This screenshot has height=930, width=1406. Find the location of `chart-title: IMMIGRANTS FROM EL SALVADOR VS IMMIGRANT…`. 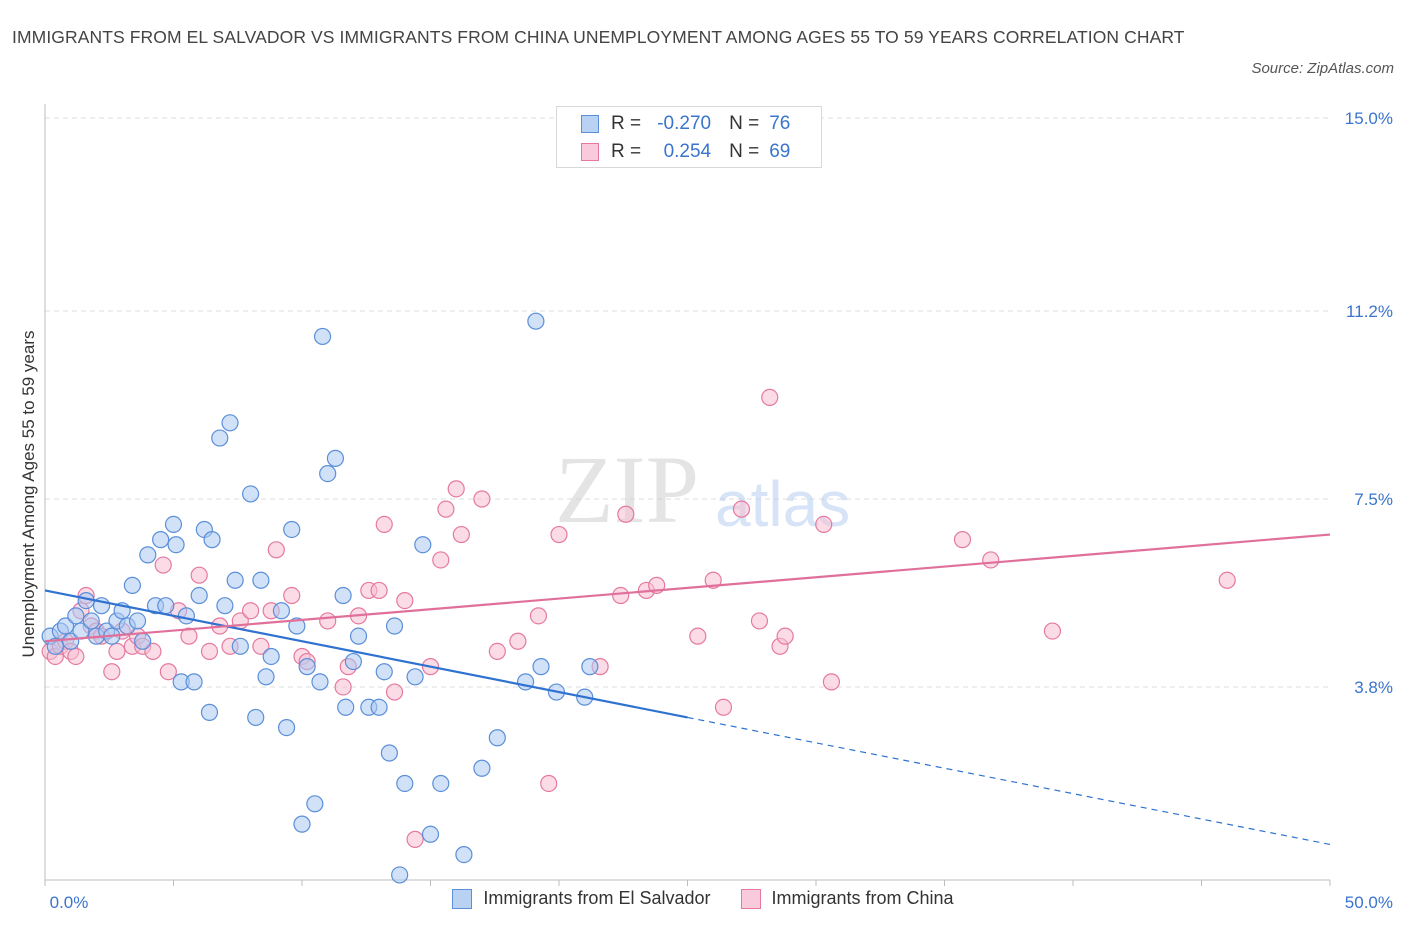

chart-title: IMMIGRANTS FROM EL SALVADOR VS IMMIGRANT… is located at coordinates (598, 37).